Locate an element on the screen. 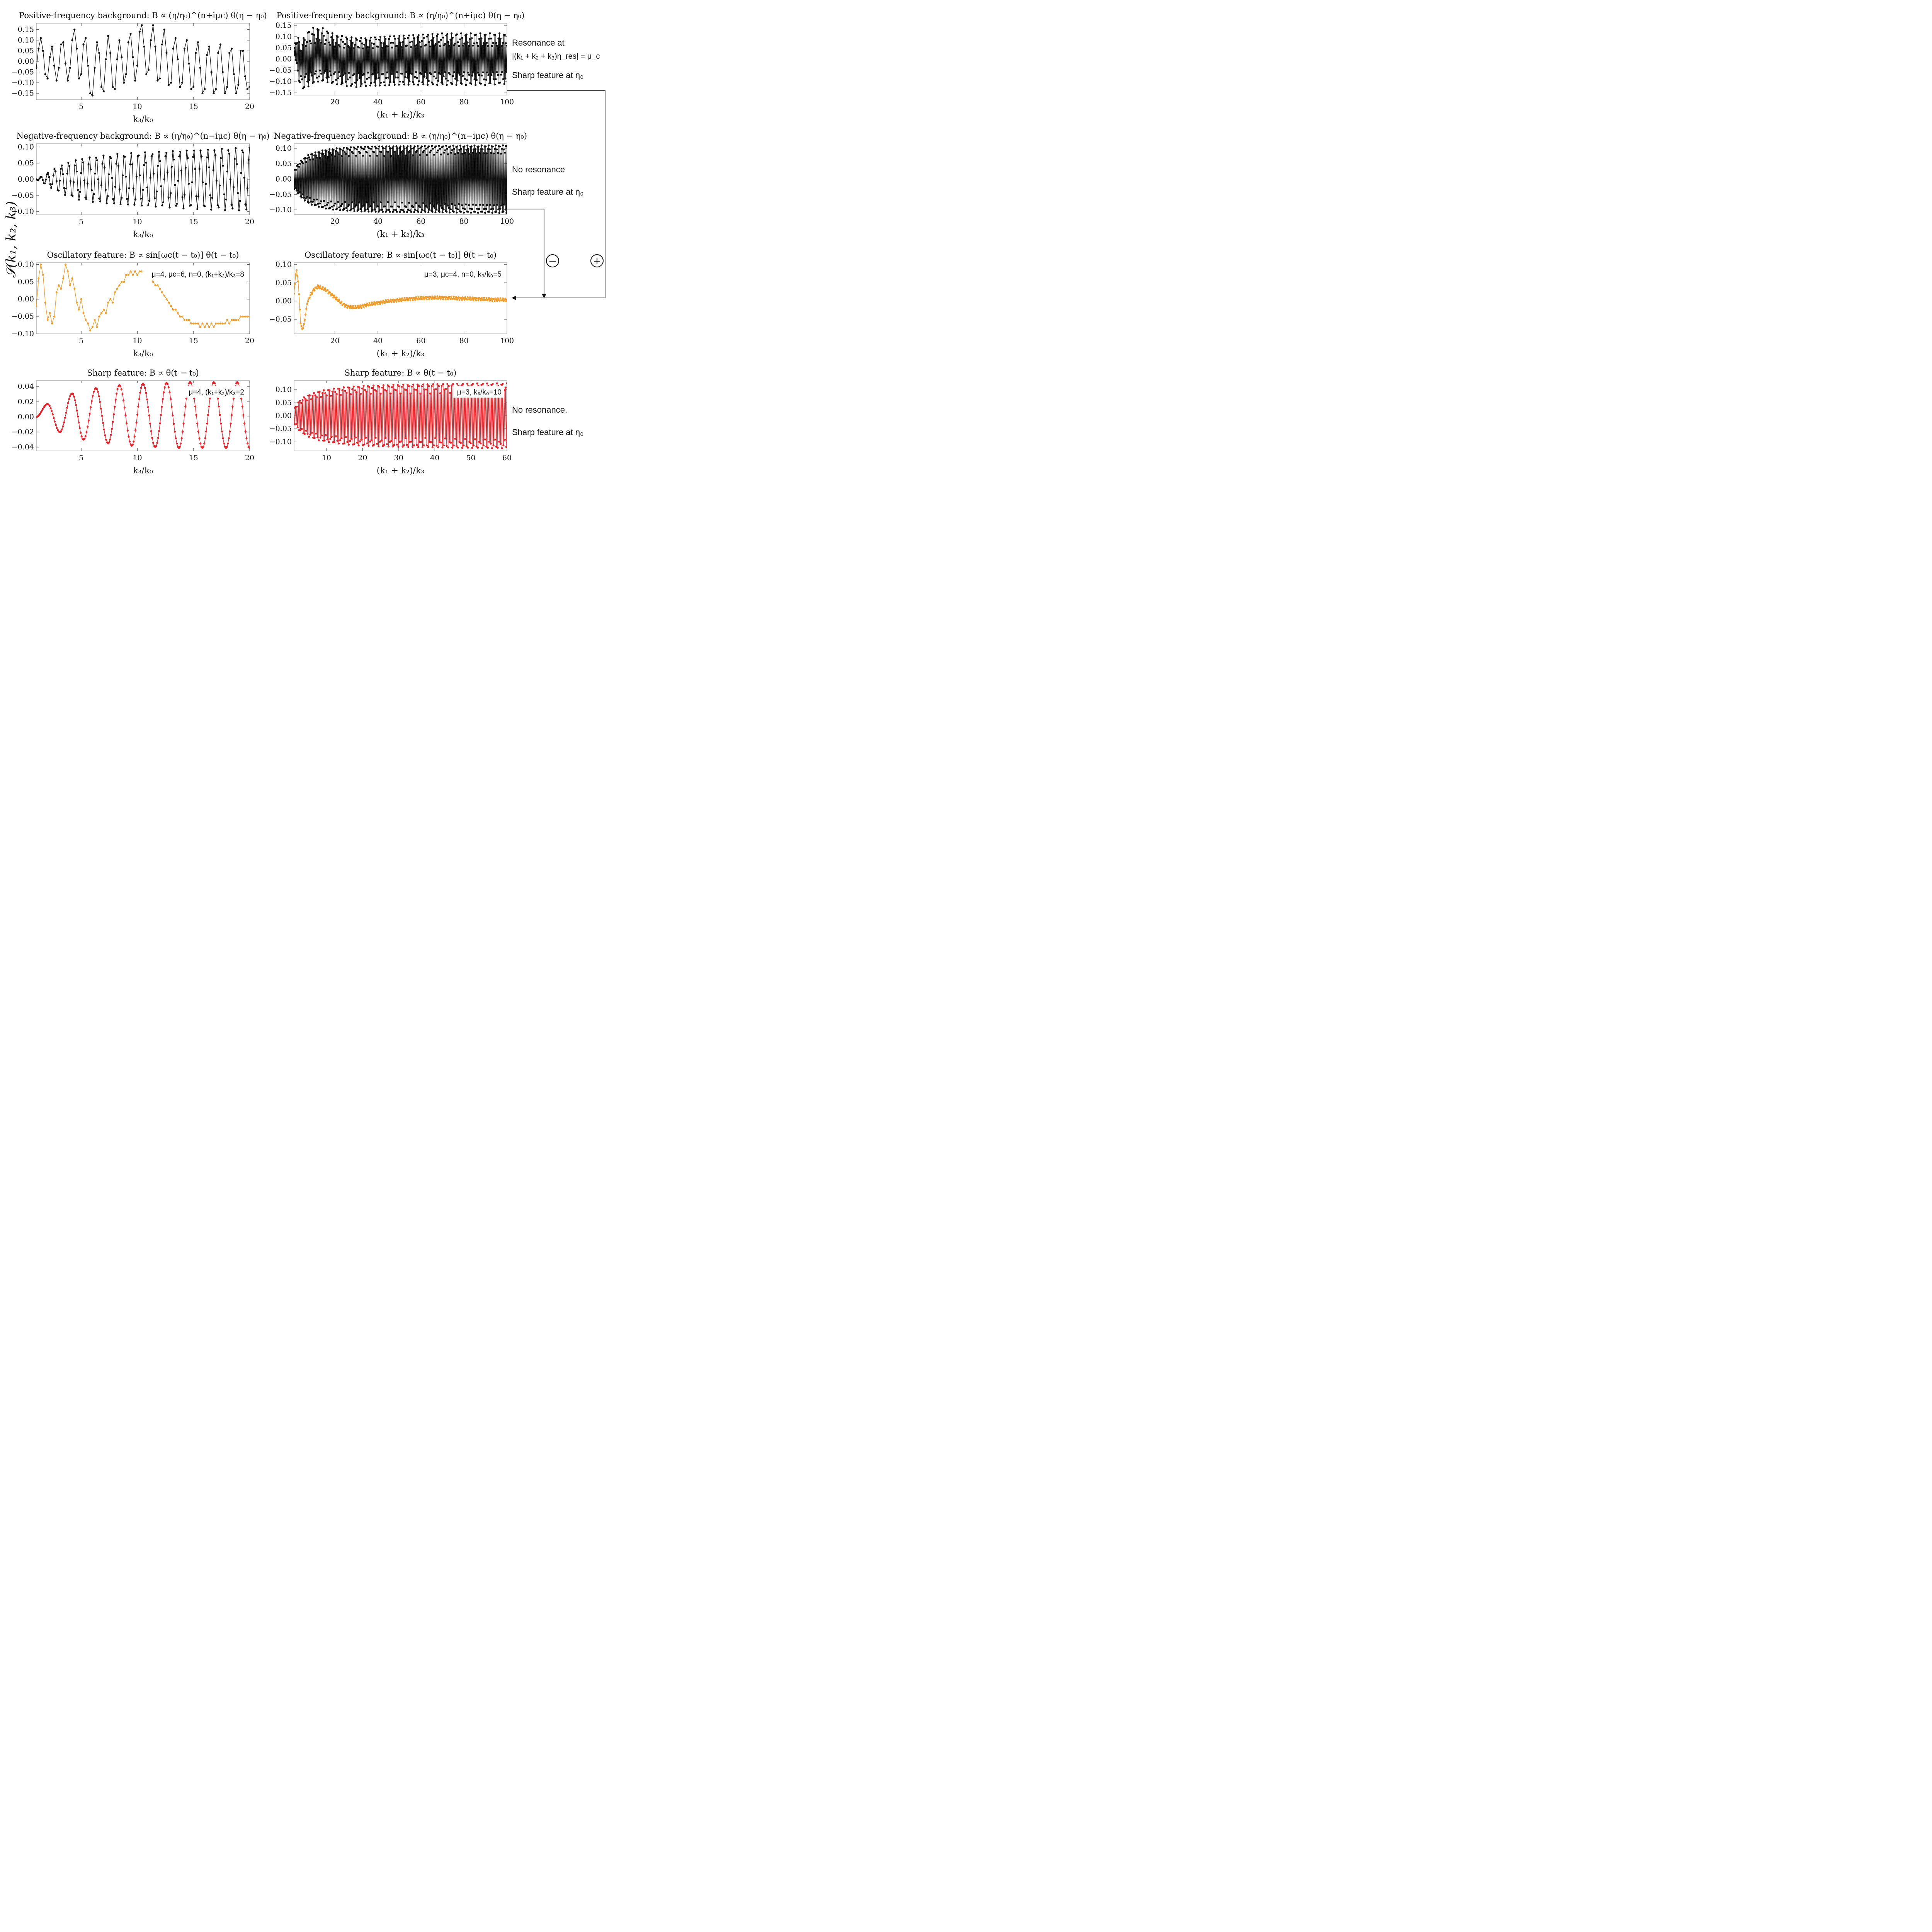 The width and height of the screenshot is (1932, 1932). y-tick-label: −0.15 is located at coordinates (280, 93).